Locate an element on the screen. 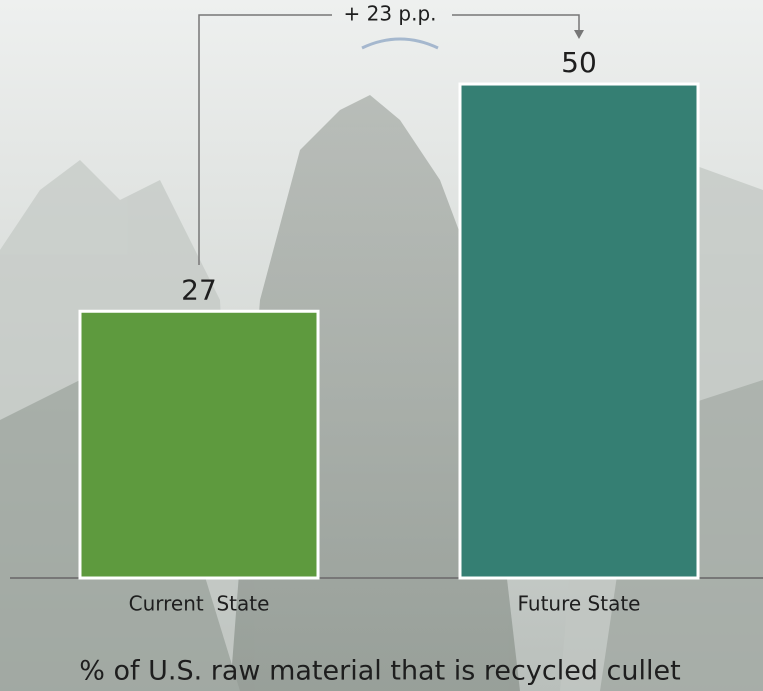 The width and height of the screenshot is (763, 691). annotation: + 23 p.p. is located at coordinates (389, 14).